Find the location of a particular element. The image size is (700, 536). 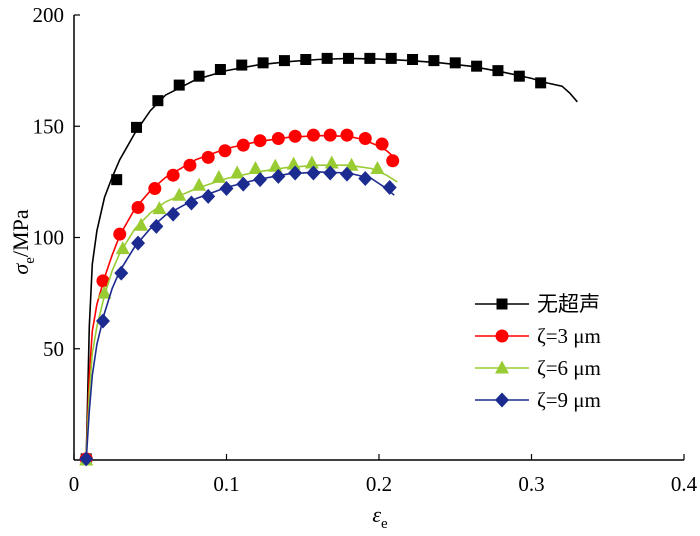

legend: 无超声 ζ=3 μm ζ=6 μm ζ=9 μm is located at coordinates (538, 352).